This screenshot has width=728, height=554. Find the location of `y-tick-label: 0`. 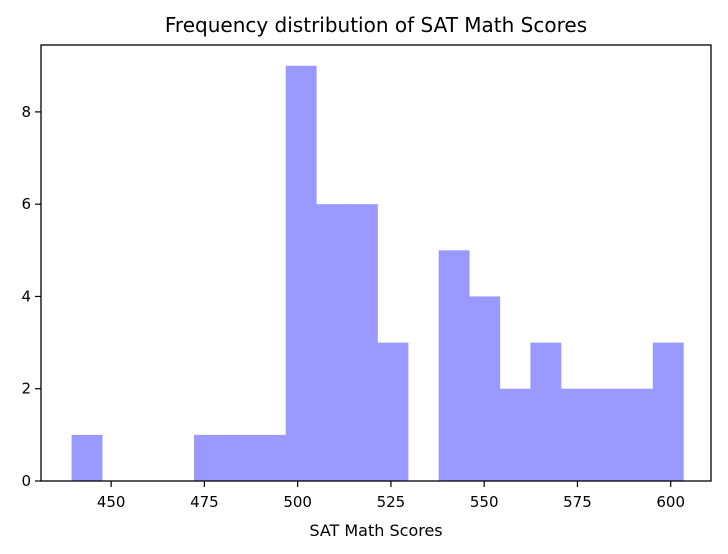

y-tick-label: 0 is located at coordinates (26, 481).